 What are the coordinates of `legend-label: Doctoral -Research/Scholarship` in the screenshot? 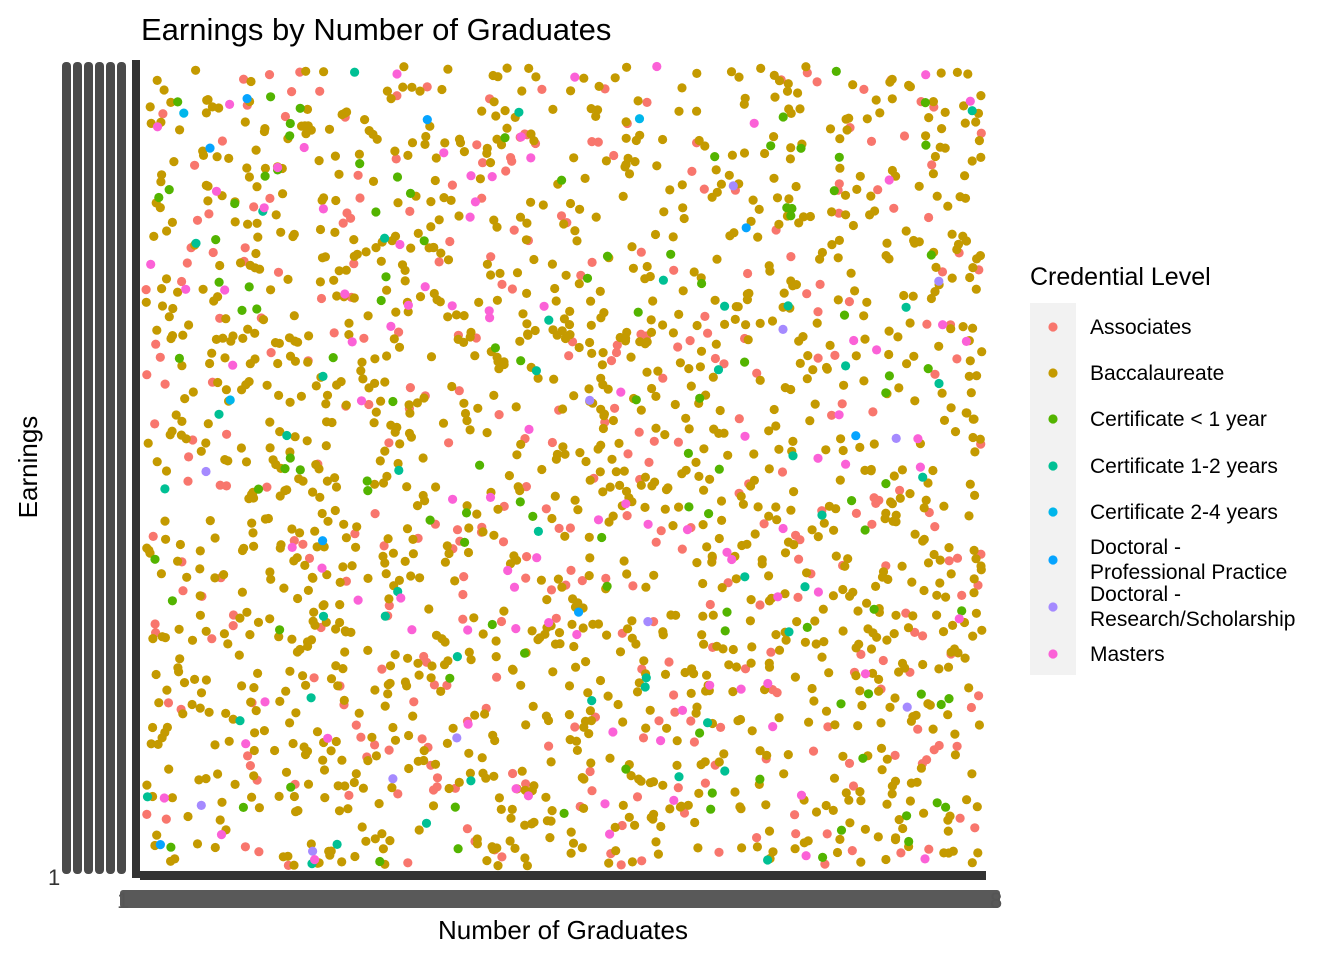 It's located at (1192, 607).